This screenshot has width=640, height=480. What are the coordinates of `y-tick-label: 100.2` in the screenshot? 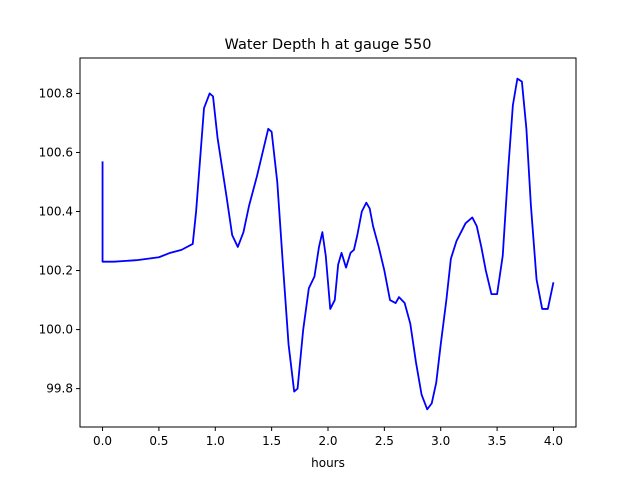 It's located at (56, 271).